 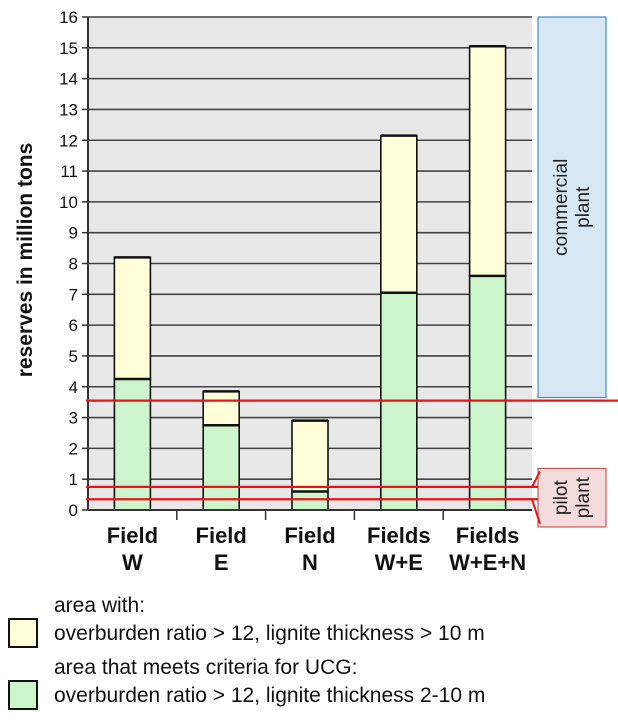 What do you see at coordinates (206, 667) in the screenshot?
I see `legend-label-ucg-line1: area that meets criteria for UCG:` at bounding box center [206, 667].